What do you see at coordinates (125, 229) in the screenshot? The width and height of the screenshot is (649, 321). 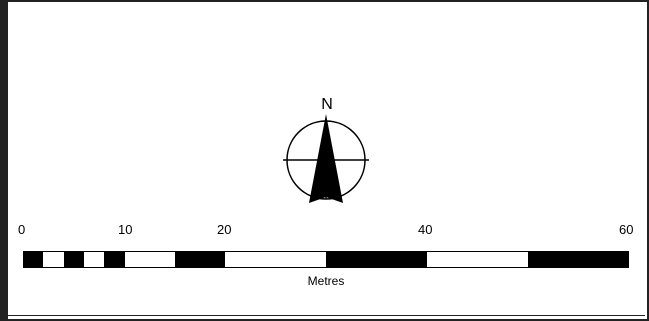 I see `scale-tick-label-10: 10` at bounding box center [125, 229].